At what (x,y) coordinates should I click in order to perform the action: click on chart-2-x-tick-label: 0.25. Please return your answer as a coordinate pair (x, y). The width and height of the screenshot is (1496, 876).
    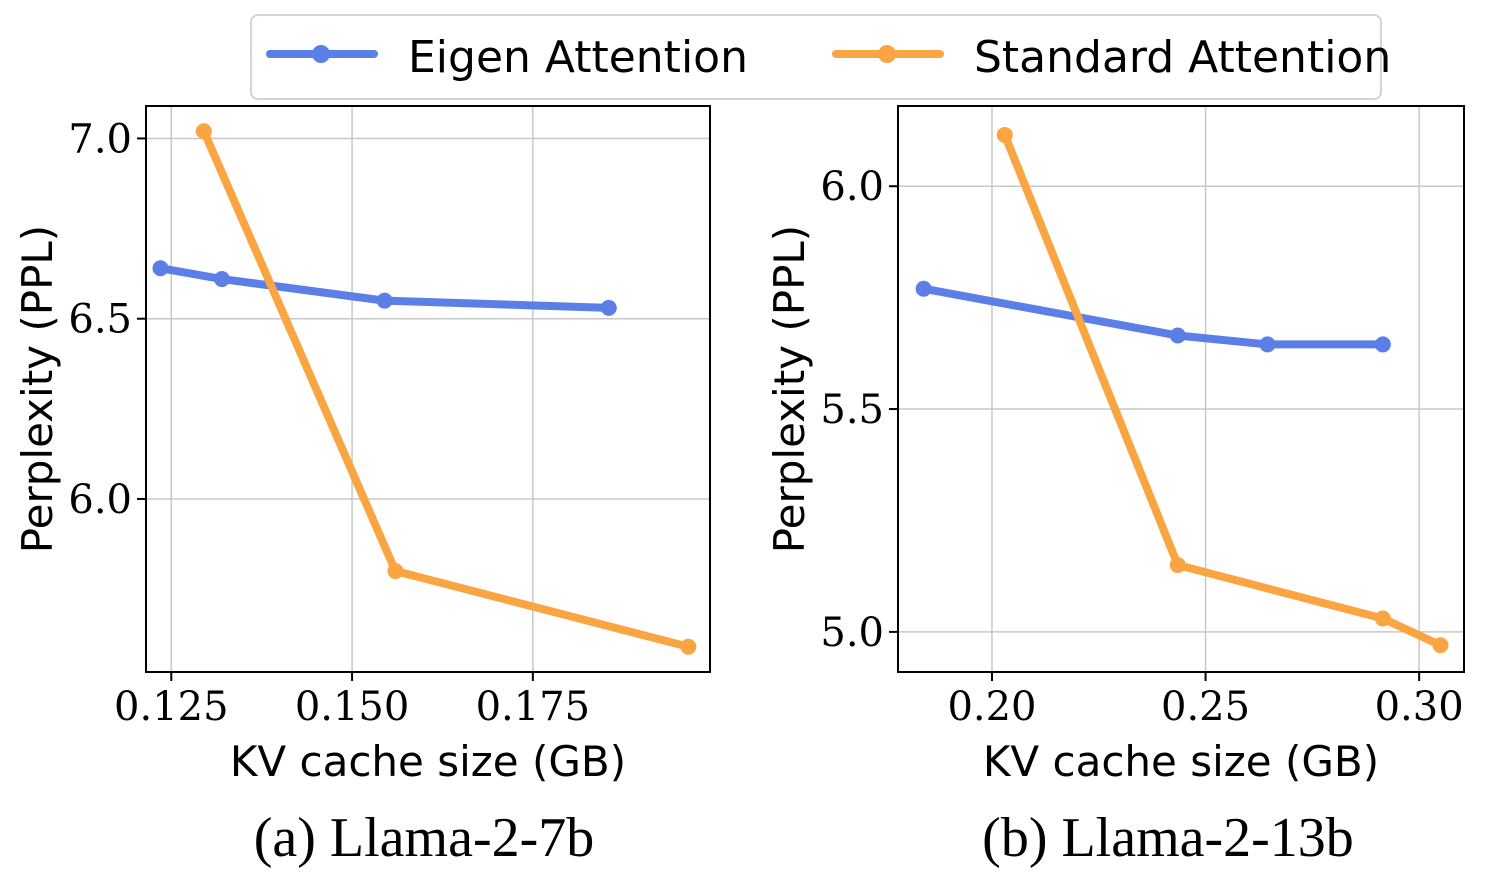
    Looking at the image, I should click on (1205, 707).